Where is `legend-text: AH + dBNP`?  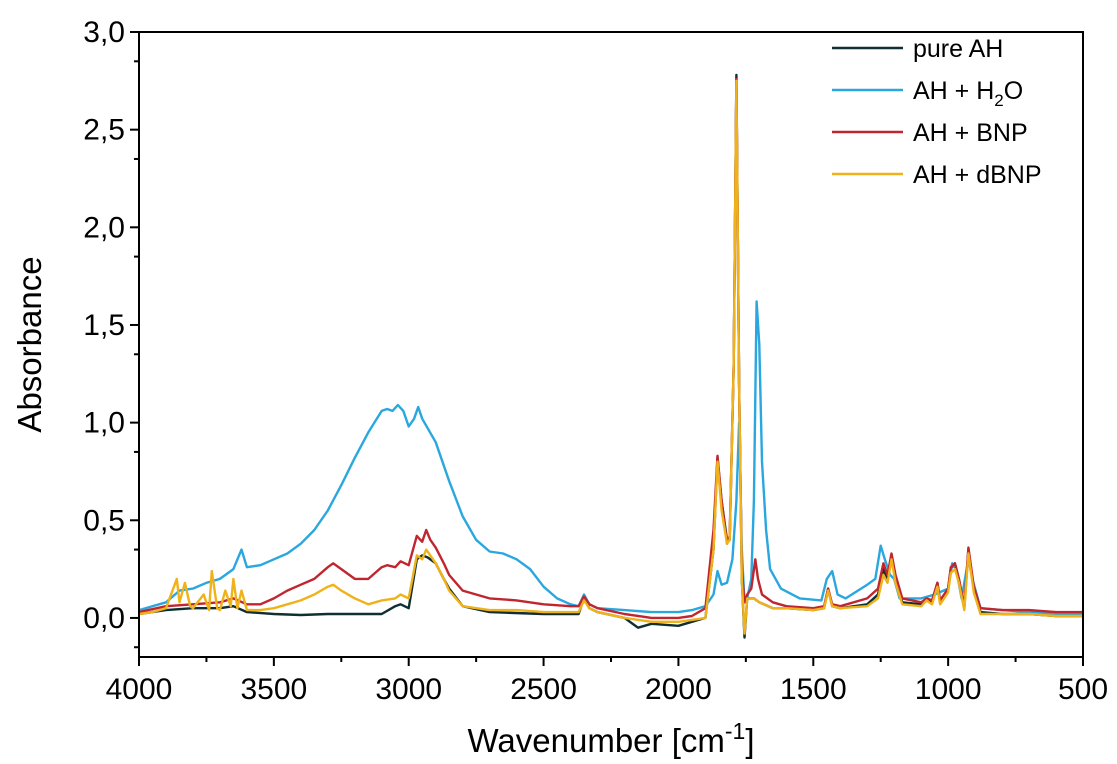 legend-text: AH + dBNP is located at coordinates (977, 175).